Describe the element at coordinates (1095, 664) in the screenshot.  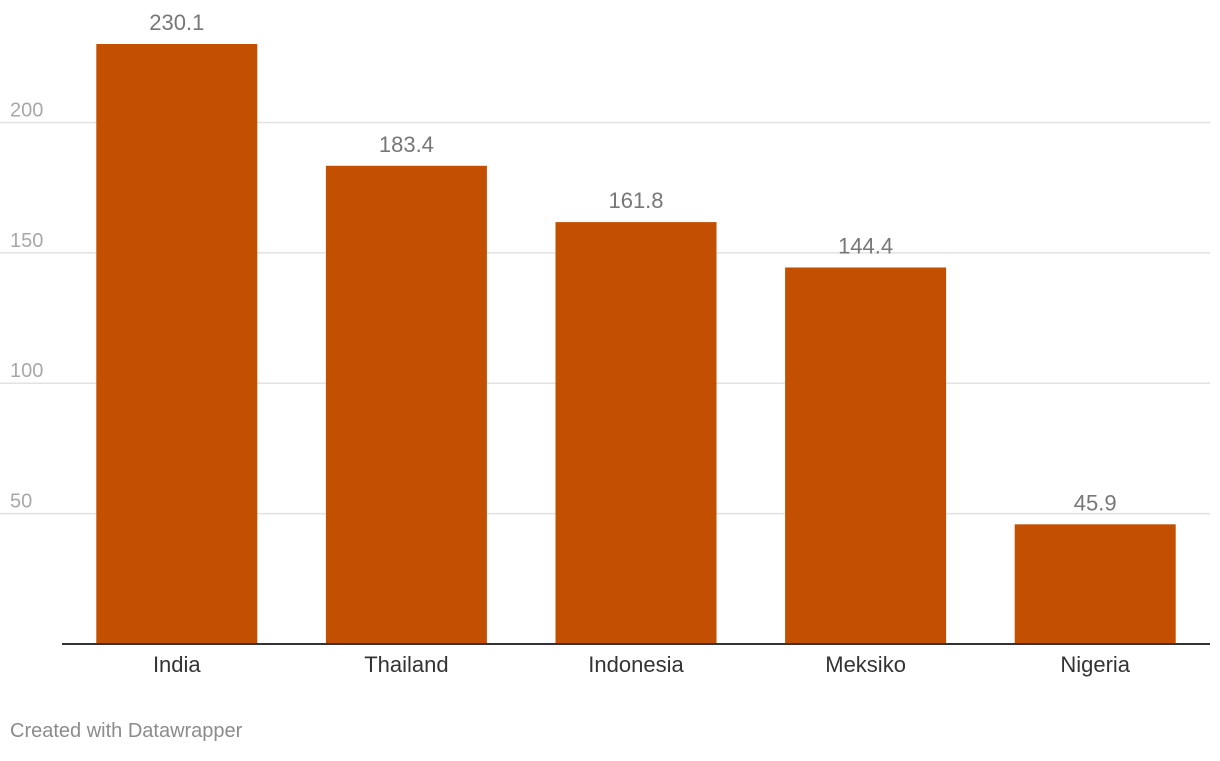
I see `category-label: Nigeria` at that location.